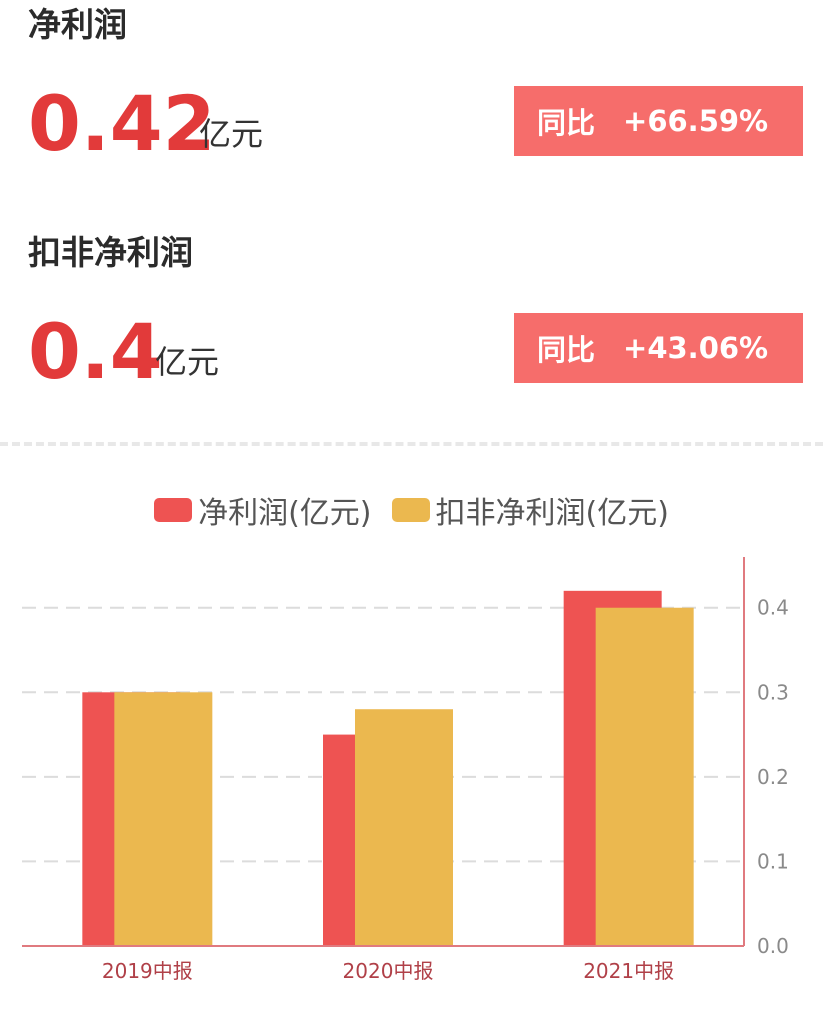  Describe the element at coordinates (773, 946) in the screenshot. I see `y-tick-label: 0.0` at that location.